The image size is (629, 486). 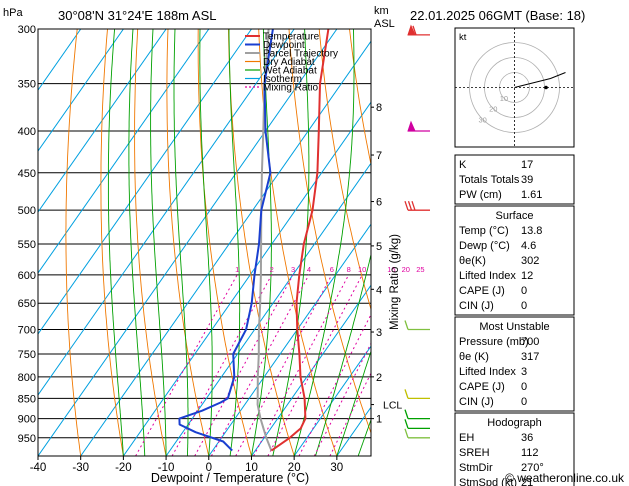 I want to click on km-tick-label: 4, so click(x=379, y=290).